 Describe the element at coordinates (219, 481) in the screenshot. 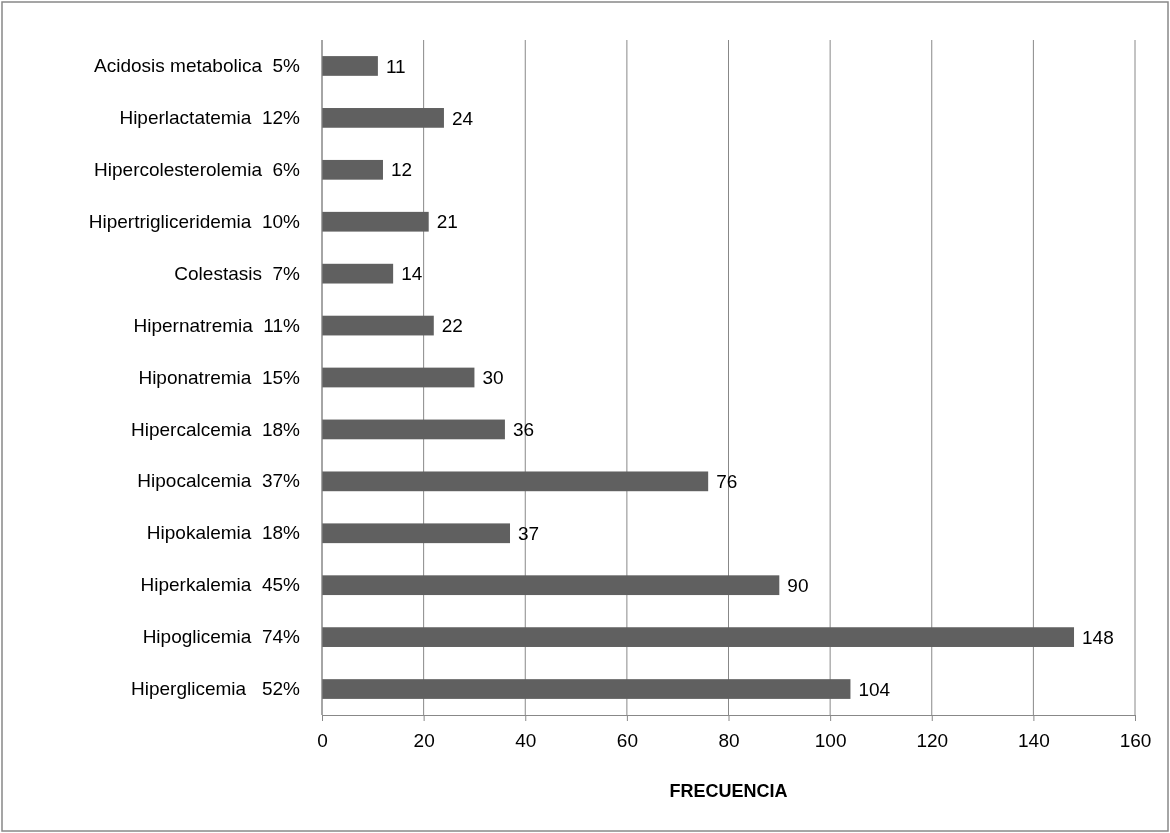

I see `y-tick-label: Hipocalcemia 37%` at that location.